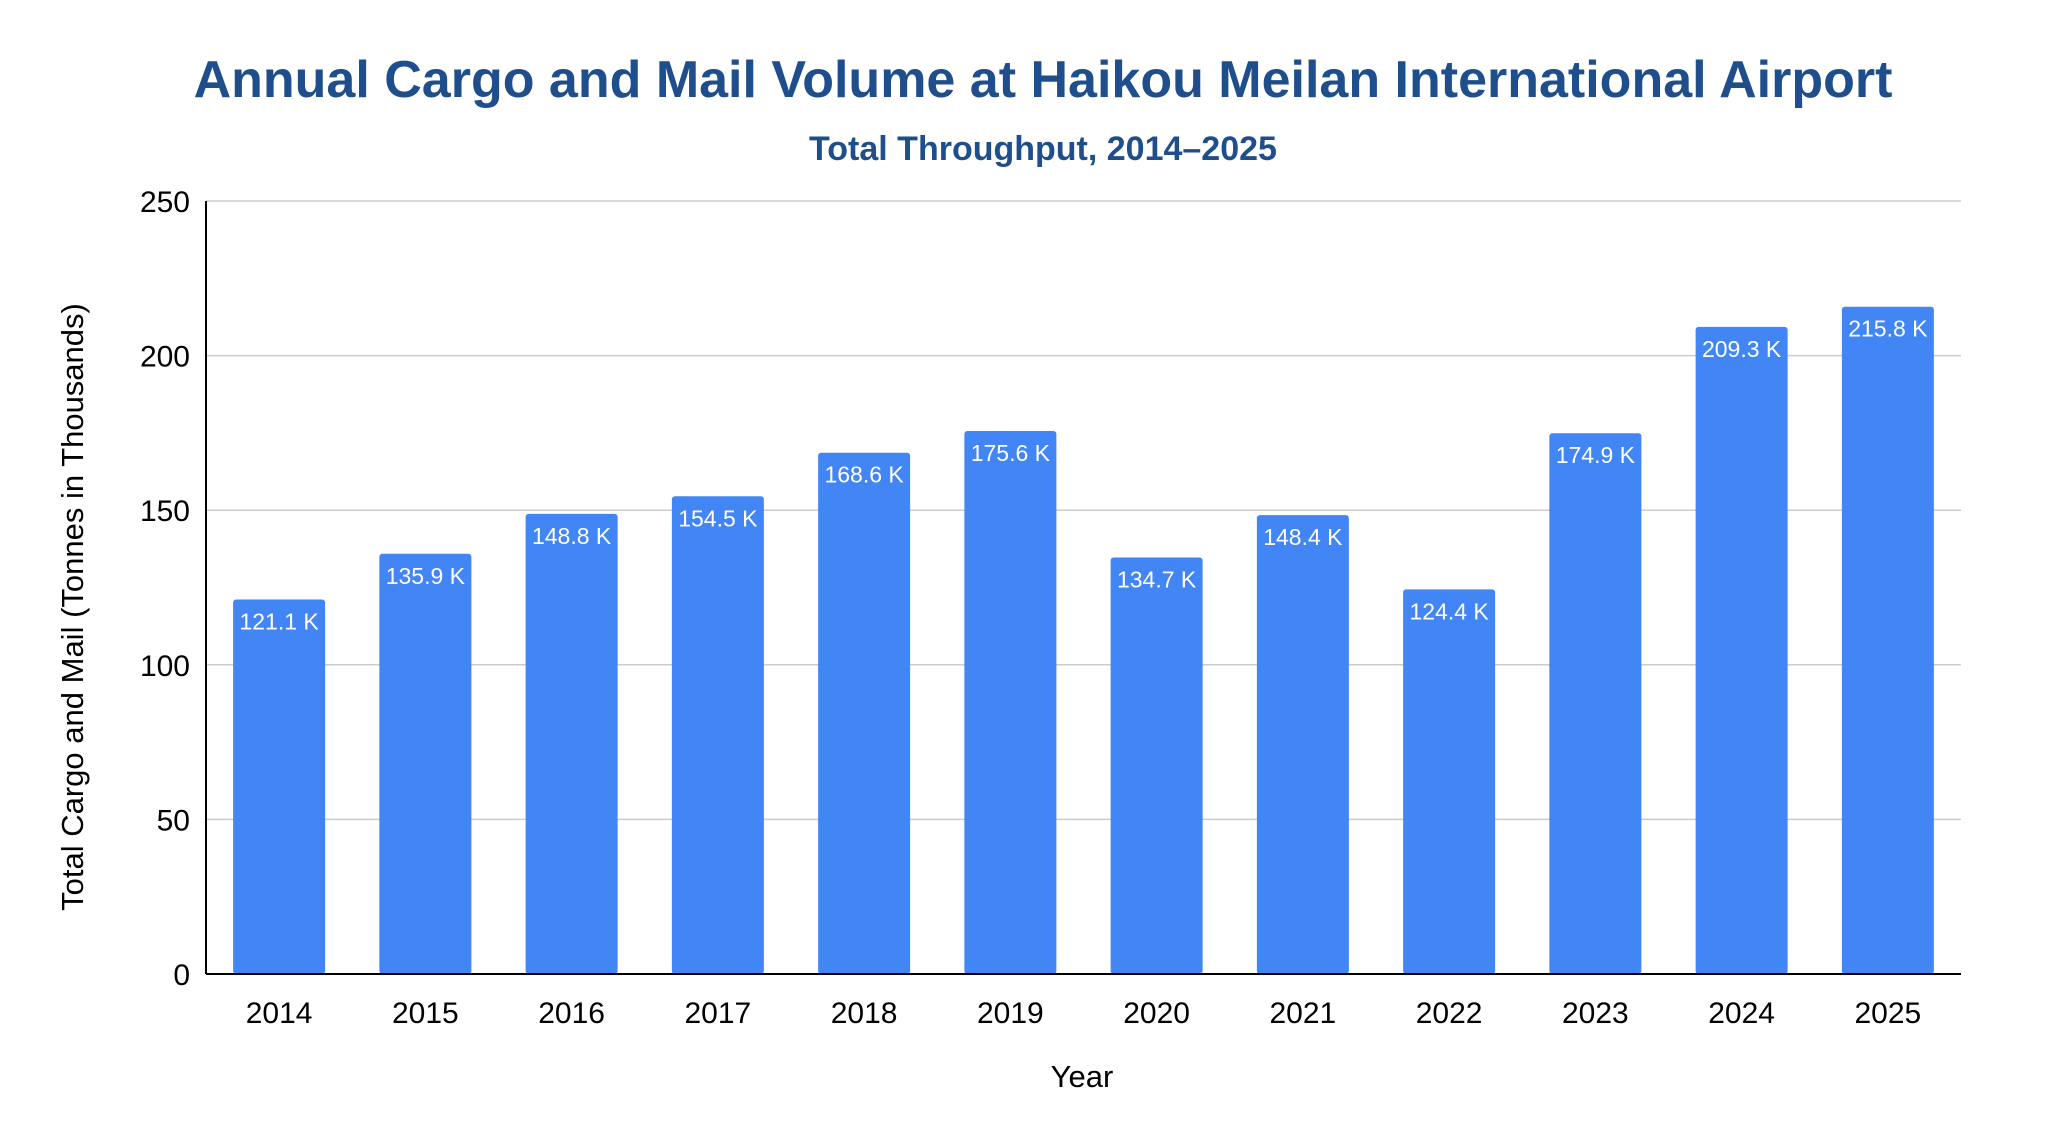 Image resolution: width=2048 pixels, height=1124 pixels. I want to click on y-tick-label: 200, so click(165, 357).